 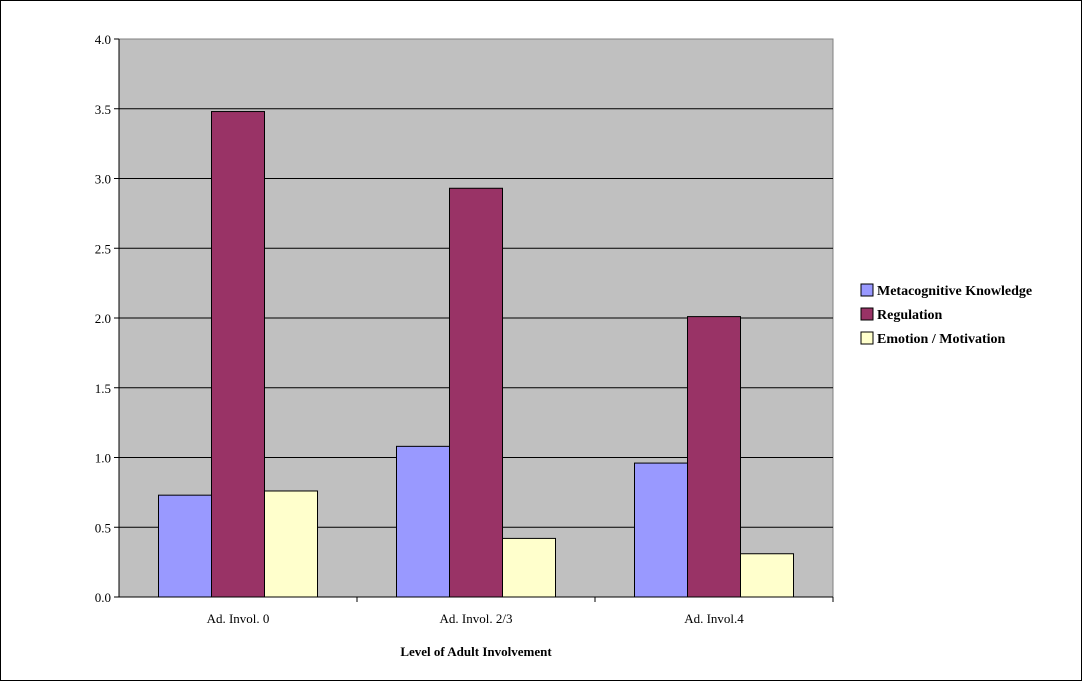 What do you see at coordinates (476, 618) in the screenshot?
I see `x-tick-label: Ad. Invol. 2/3` at bounding box center [476, 618].